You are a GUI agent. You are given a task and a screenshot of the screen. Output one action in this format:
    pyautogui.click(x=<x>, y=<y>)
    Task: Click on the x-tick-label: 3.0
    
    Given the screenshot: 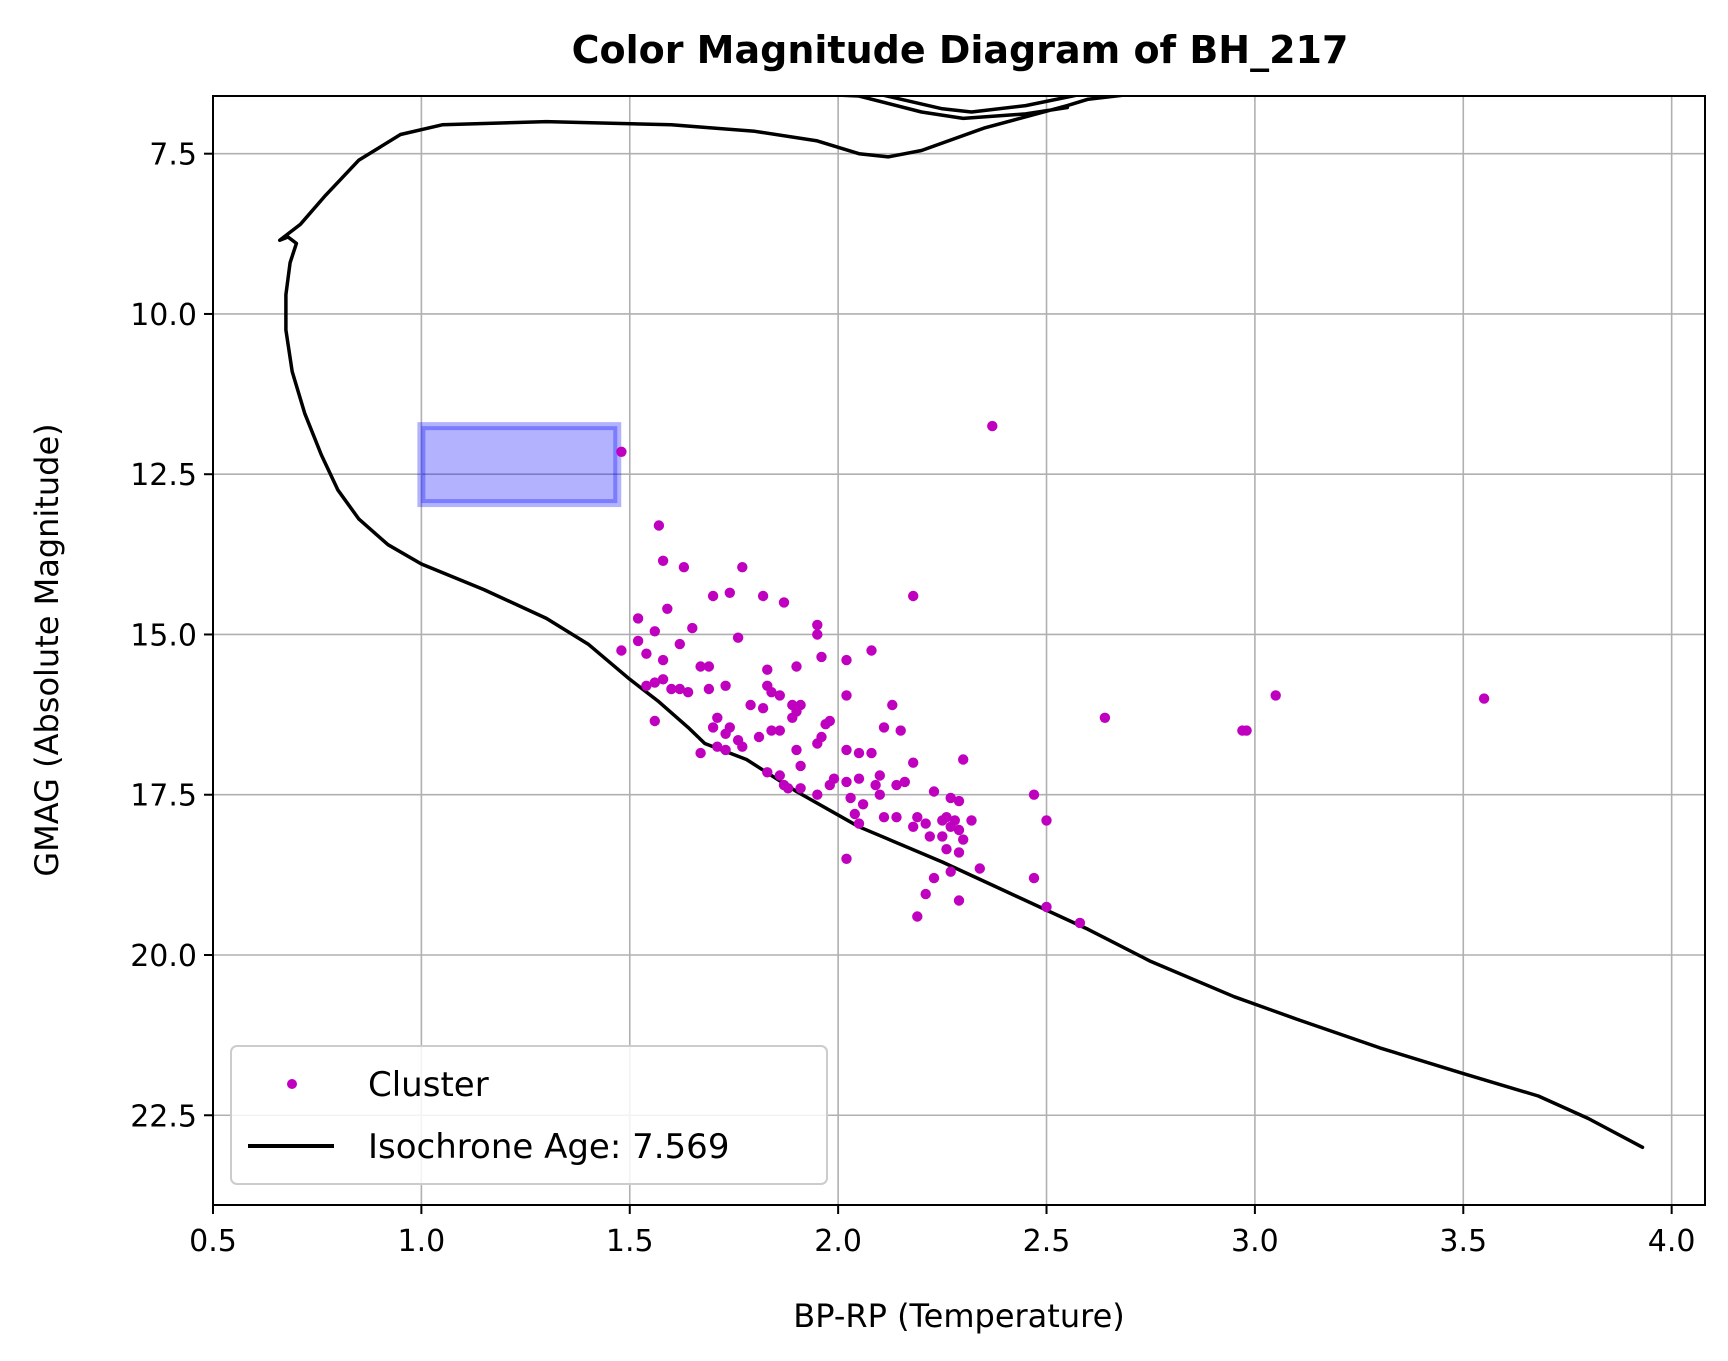 What is the action you would take?
    pyautogui.click(x=1255, y=1241)
    